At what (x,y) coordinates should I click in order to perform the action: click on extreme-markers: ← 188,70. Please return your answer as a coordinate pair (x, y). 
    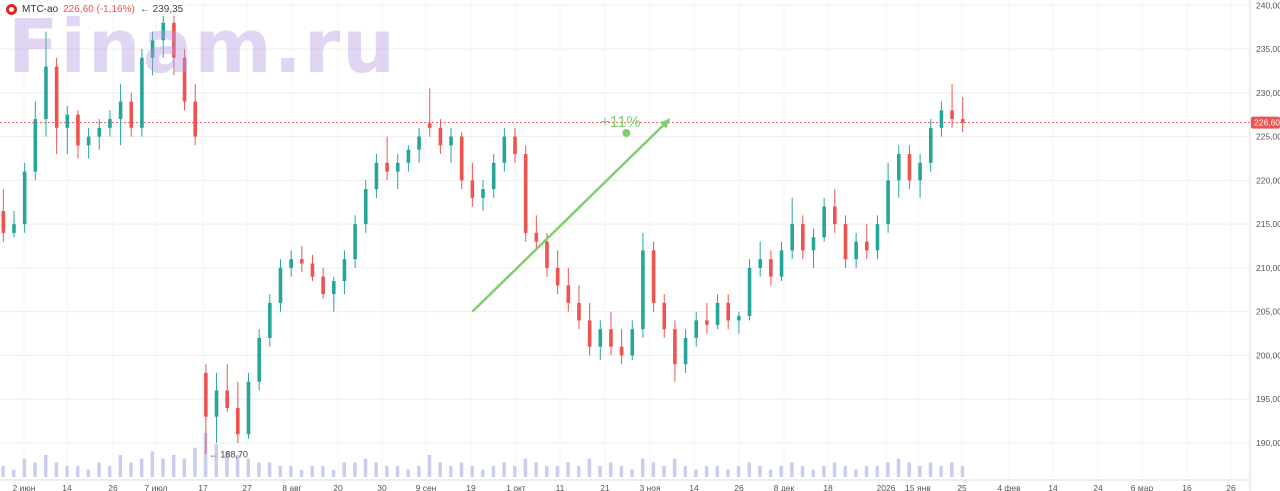
    Looking at the image, I should click on (228, 454).